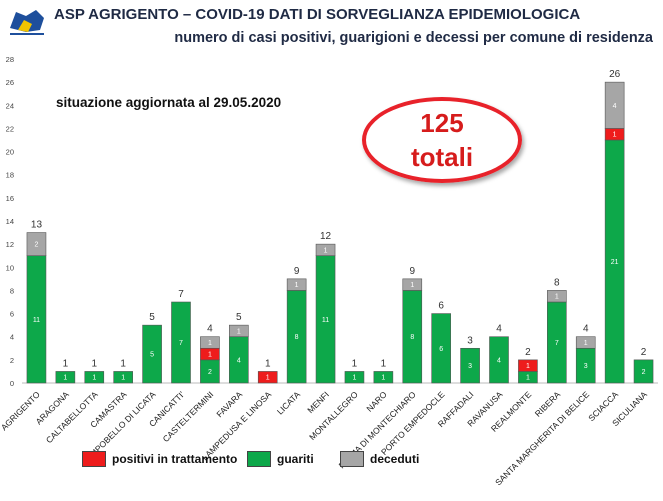  I want to click on legend-swatch-positivi, so click(94, 459).